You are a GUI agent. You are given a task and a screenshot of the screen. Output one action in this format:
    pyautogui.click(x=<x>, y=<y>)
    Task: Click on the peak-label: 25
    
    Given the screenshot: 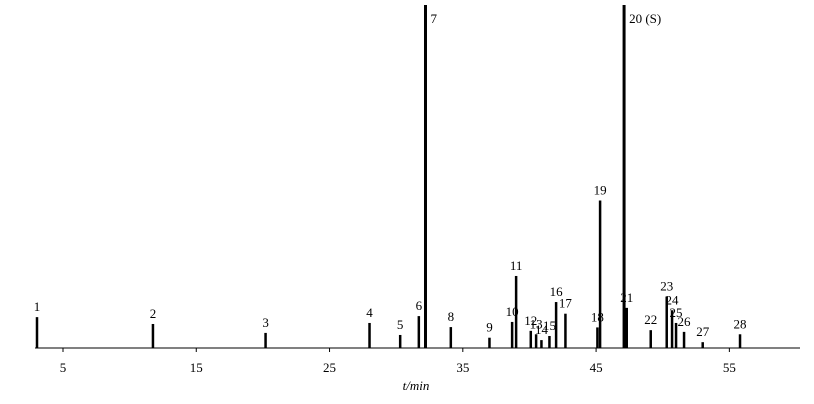 What is the action you would take?
    pyautogui.click(x=676, y=312)
    